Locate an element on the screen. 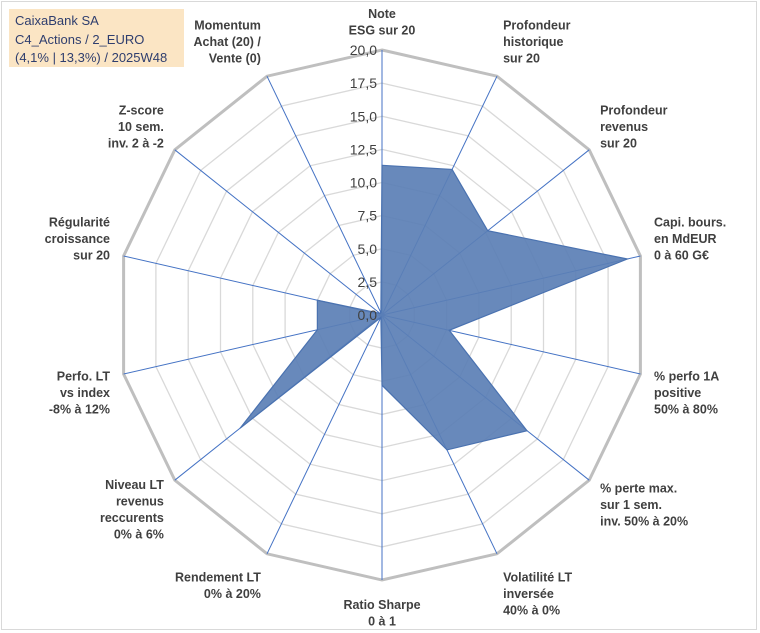 Image resolution: width=760 pixels, height=633 pixels. axis-label: % perte max. sur 1 sem. inv. 50% à 20% is located at coordinates (644, 504).